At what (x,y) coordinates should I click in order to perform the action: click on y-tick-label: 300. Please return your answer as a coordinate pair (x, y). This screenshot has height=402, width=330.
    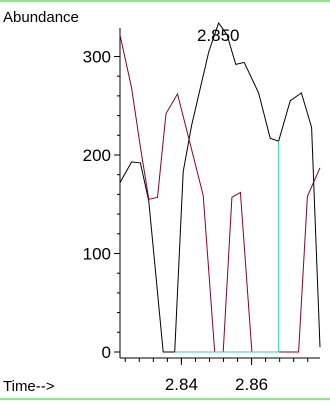
    Looking at the image, I should click on (97, 56).